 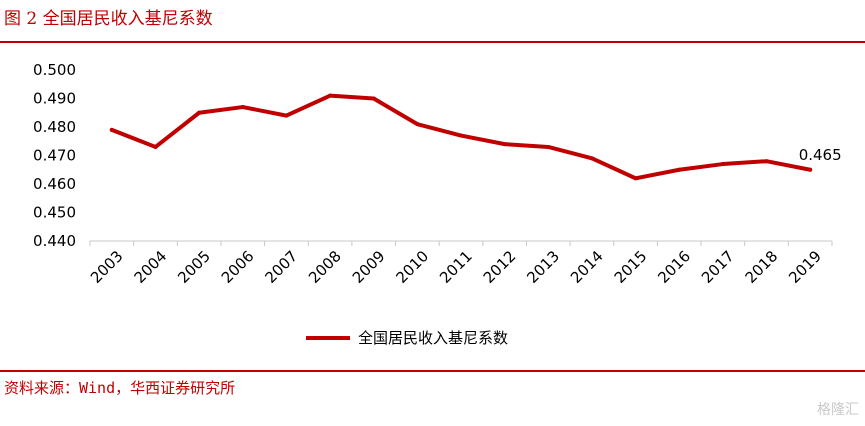 What do you see at coordinates (120, 388) in the screenshot?
I see `source-note: 资料来源：Wind，华西证券研究所` at bounding box center [120, 388].